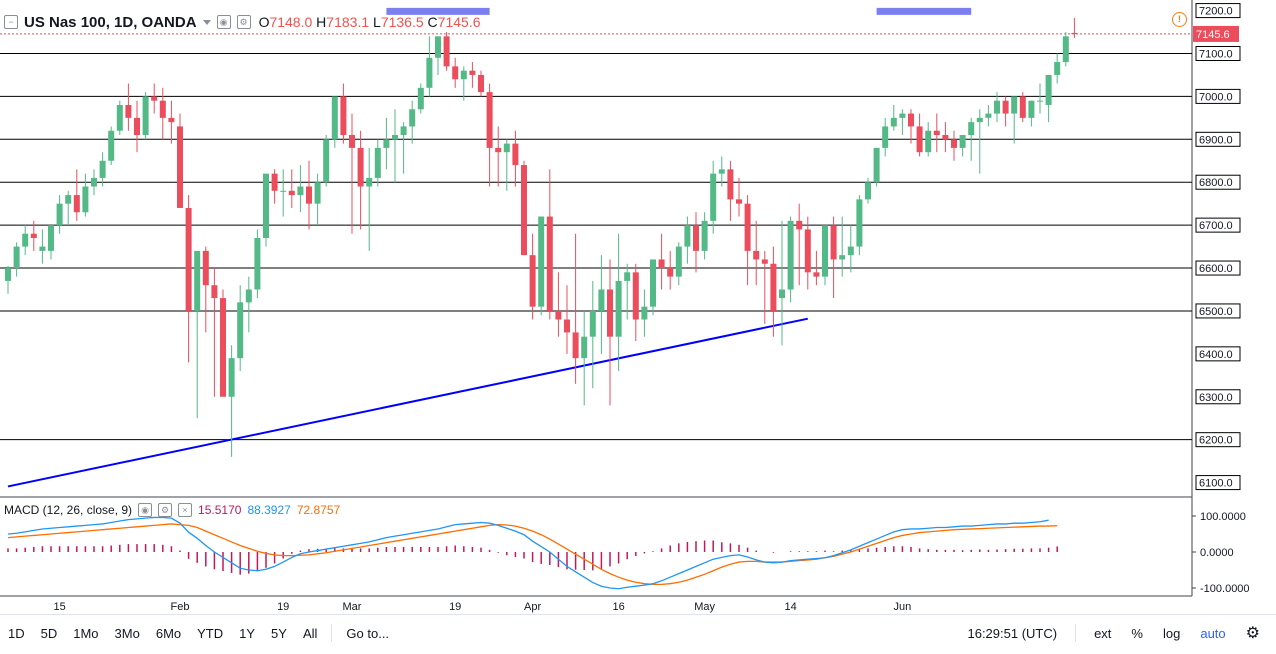 The height and width of the screenshot is (654, 1276). What do you see at coordinates (1179, 19) in the screenshot?
I see `alert-icon: !` at bounding box center [1179, 19].